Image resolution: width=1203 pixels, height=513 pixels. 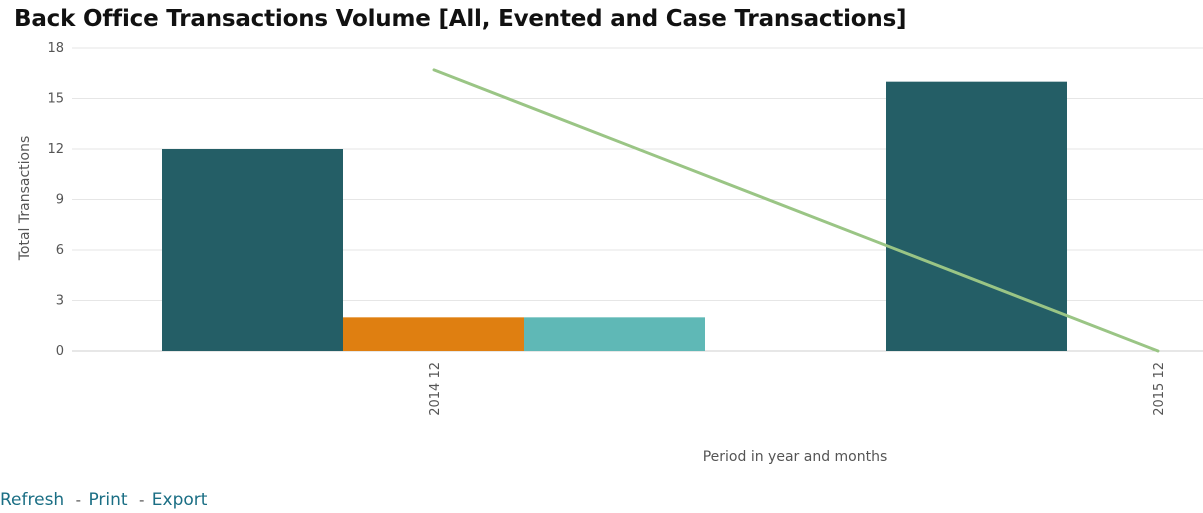 I want to click on x-tick-label: 2015 12, so click(x=1159, y=389).